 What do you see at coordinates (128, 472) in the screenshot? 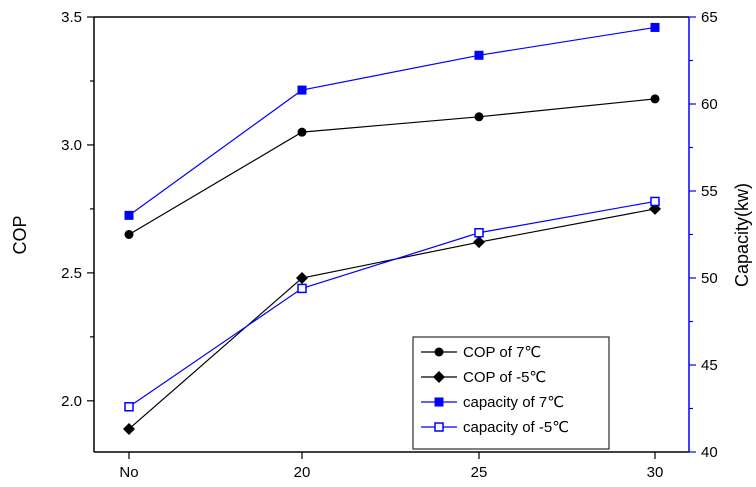
I see `x-tick-label: No` at bounding box center [128, 472].